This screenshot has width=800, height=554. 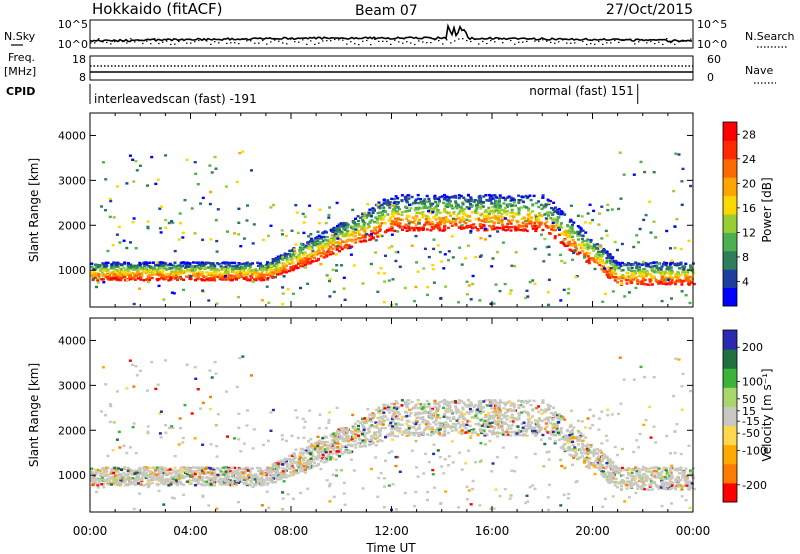 What do you see at coordinates (72, 225) in the screenshot?
I see `y-tick-label: 2000` at bounding box center [72, 225].